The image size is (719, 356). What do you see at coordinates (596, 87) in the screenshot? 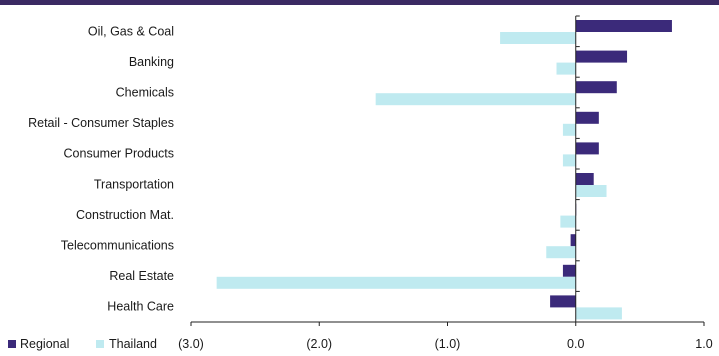
I see `bar-regional-chemicals` at bounding box center [596, 87].